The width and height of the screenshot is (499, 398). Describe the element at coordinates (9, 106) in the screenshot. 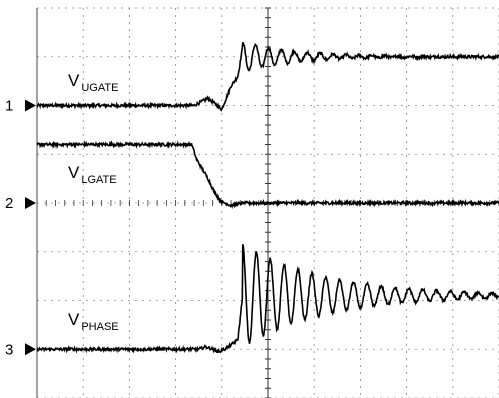

I see `channel-number-1: 1` at that location.